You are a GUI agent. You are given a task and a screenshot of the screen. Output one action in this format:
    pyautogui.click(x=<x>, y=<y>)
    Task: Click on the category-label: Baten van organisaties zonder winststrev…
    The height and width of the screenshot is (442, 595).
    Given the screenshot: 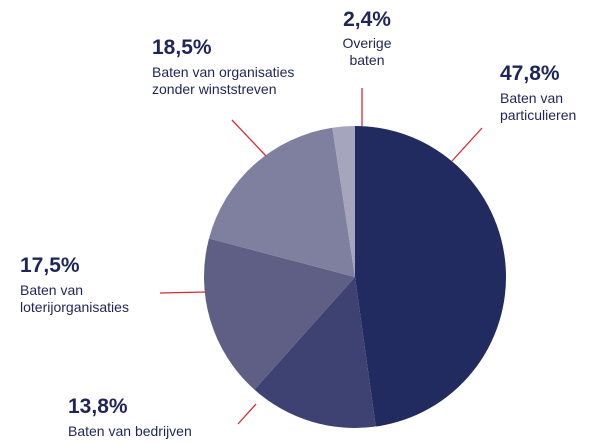 What is the action you would take?
    pyautogui.click(x=223, y=80)
    